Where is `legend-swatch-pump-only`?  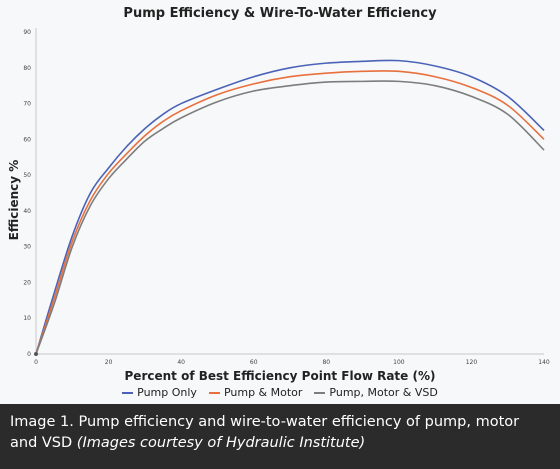
legend-swatch-pump-only is located at coordinates (128, 392).